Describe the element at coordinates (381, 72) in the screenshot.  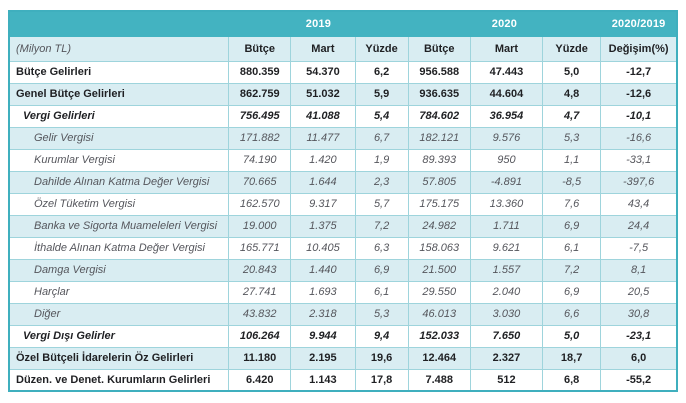
I see `cell-value: 6,2` at that location.